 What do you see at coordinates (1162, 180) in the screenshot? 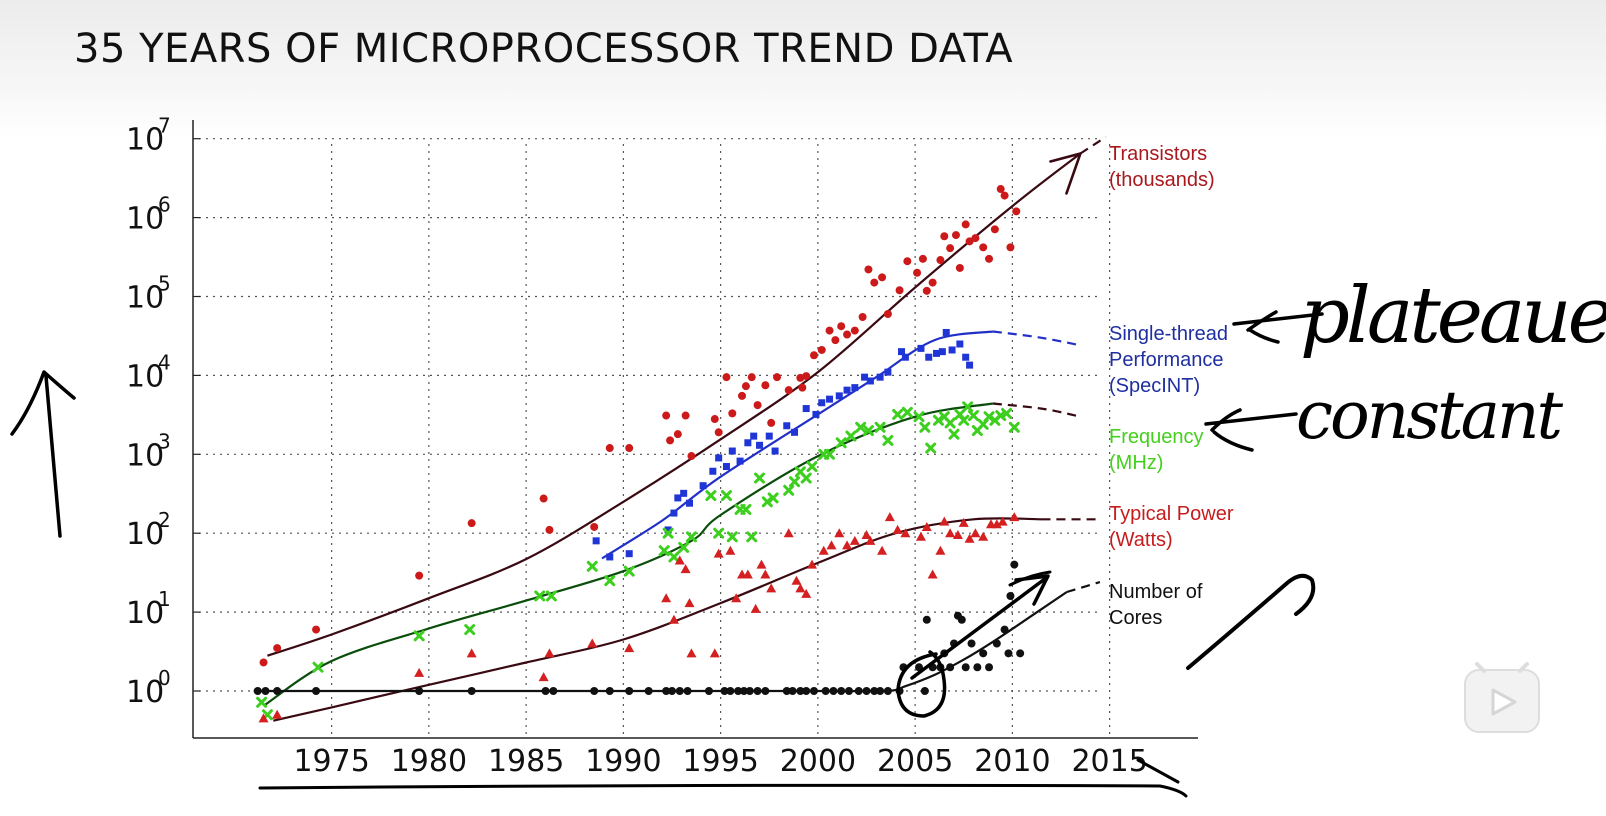
I see `legend-label: (thousands)` at bounding box center [1162, 180].